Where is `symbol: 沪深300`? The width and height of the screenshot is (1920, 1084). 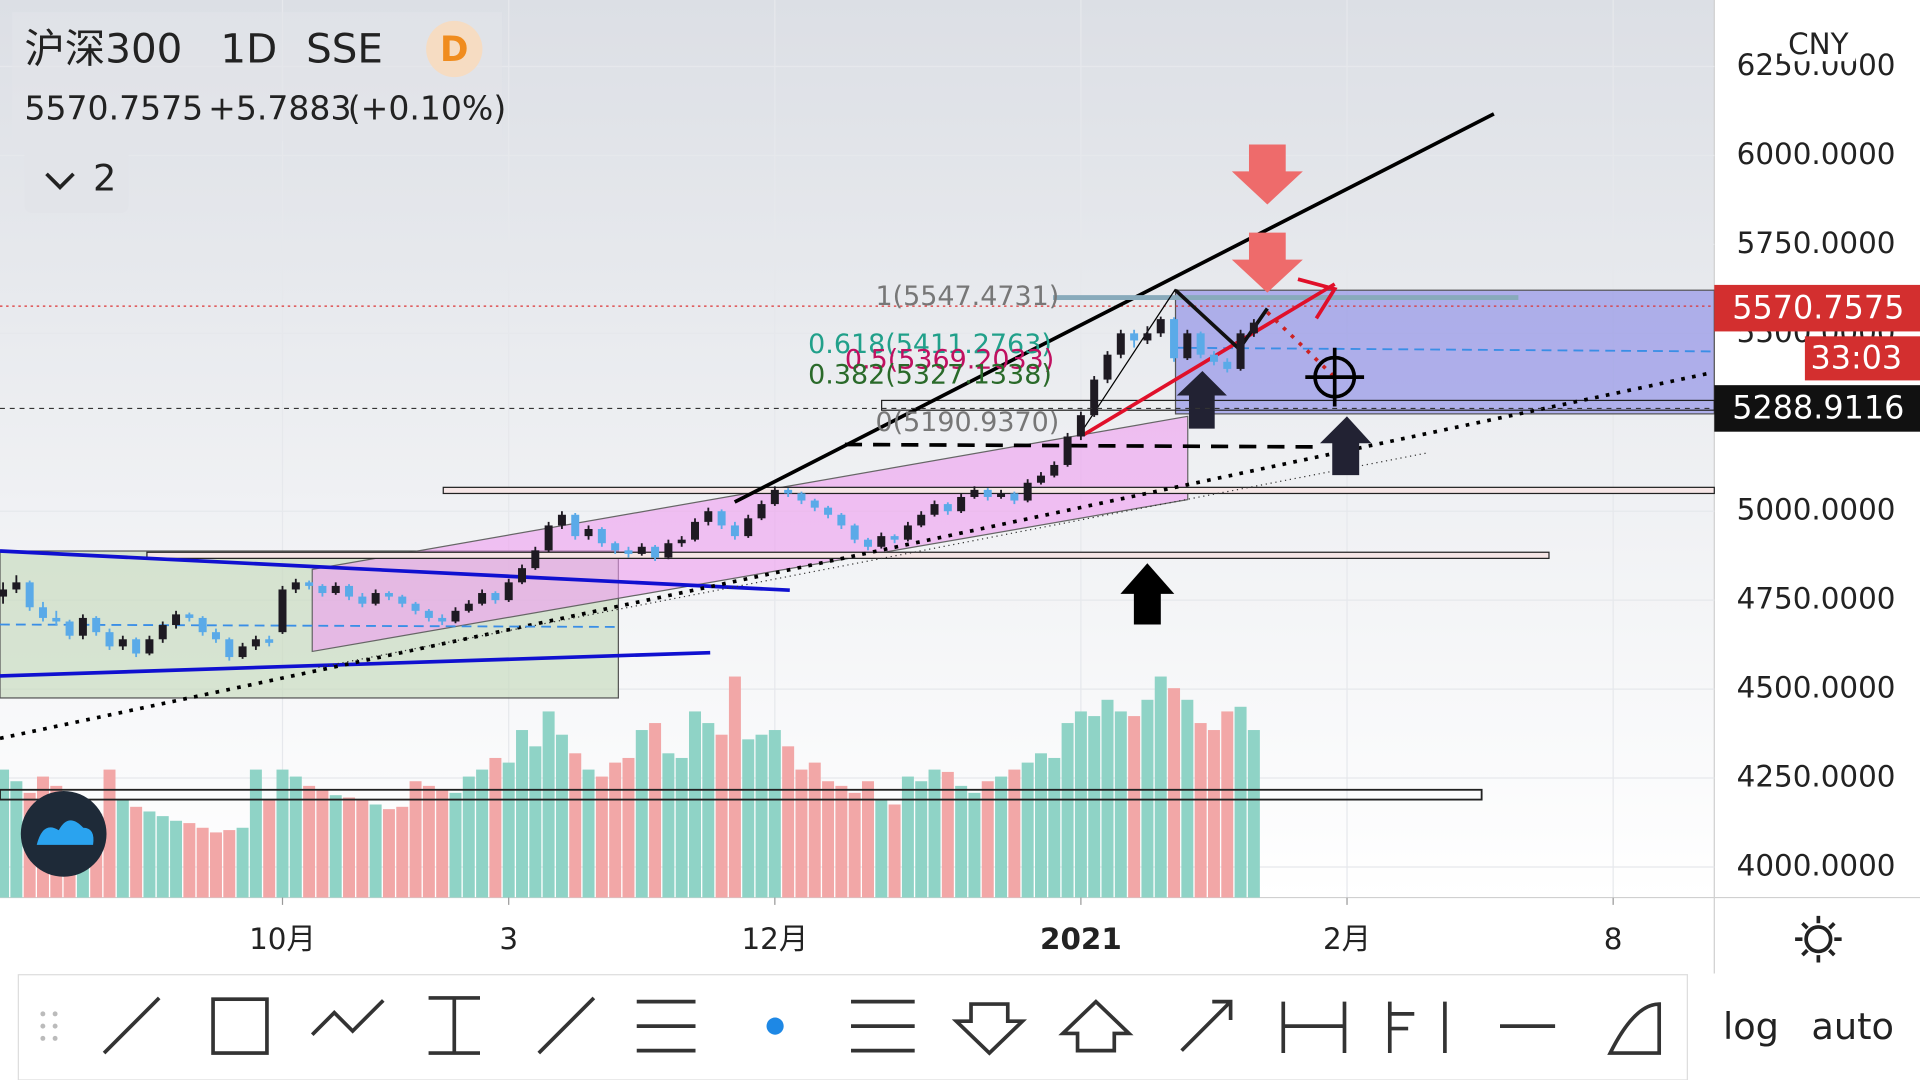
symbol: 沪深300 is located at coordinates (103, 48).